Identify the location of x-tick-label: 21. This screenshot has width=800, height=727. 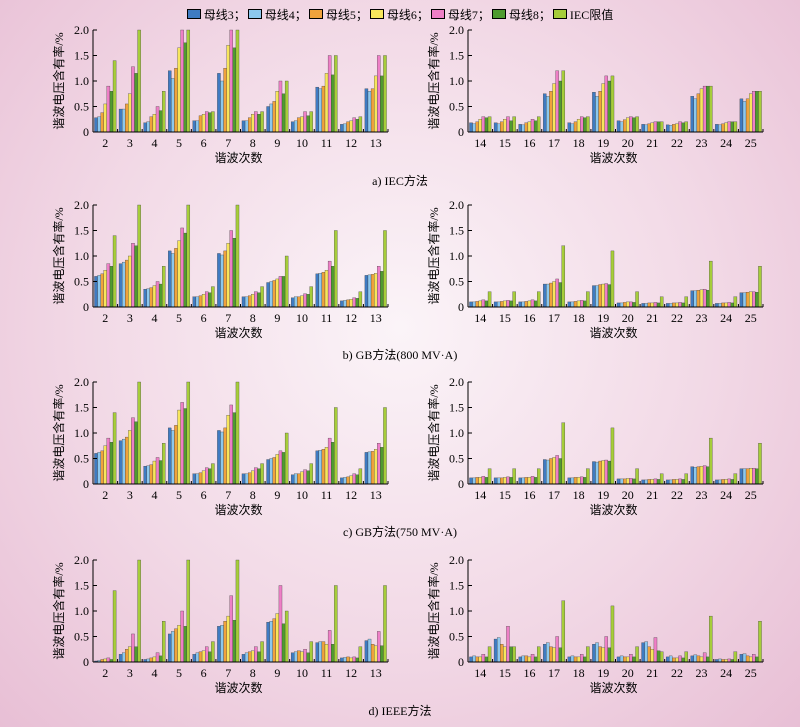
(652, 318).